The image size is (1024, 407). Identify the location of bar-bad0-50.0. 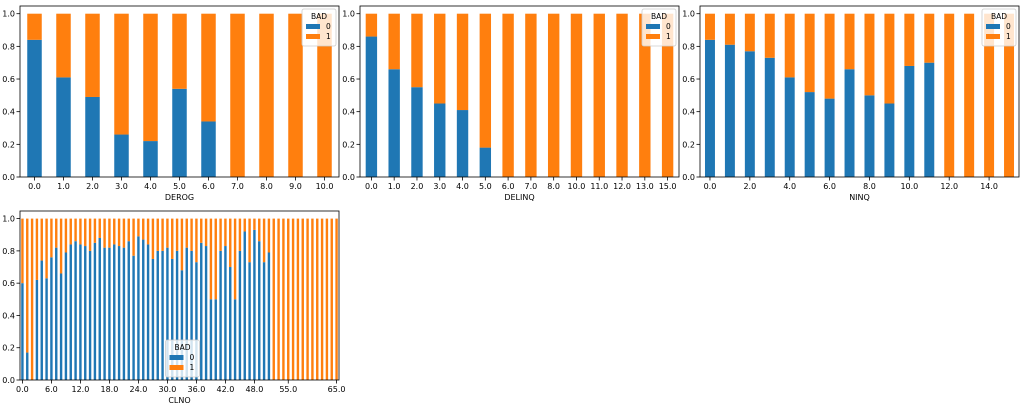
(264, 321).